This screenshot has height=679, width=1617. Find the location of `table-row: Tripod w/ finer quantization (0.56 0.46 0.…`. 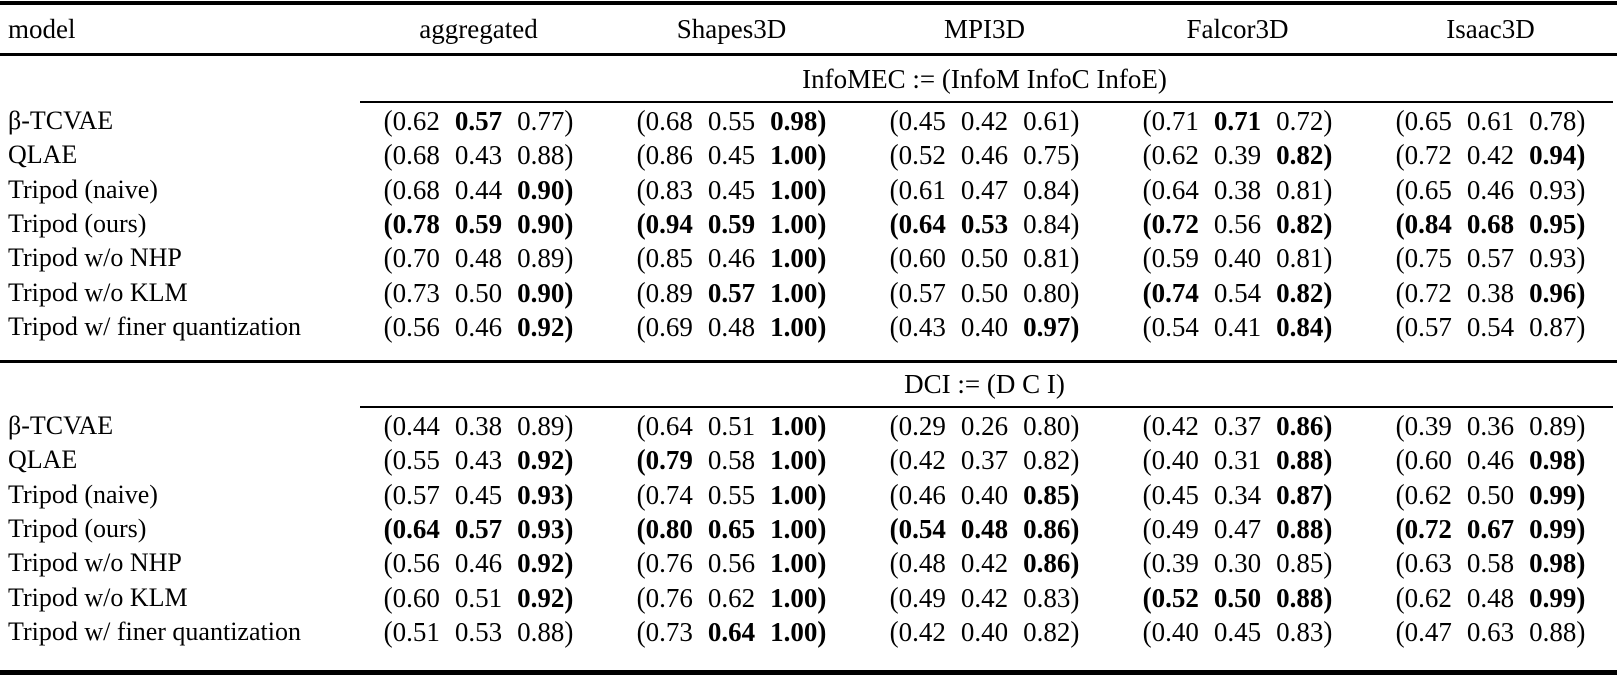

table-row: Tripod w/ finer quantization (0.56 0.46 0.… is located at coordinates (808, 327).